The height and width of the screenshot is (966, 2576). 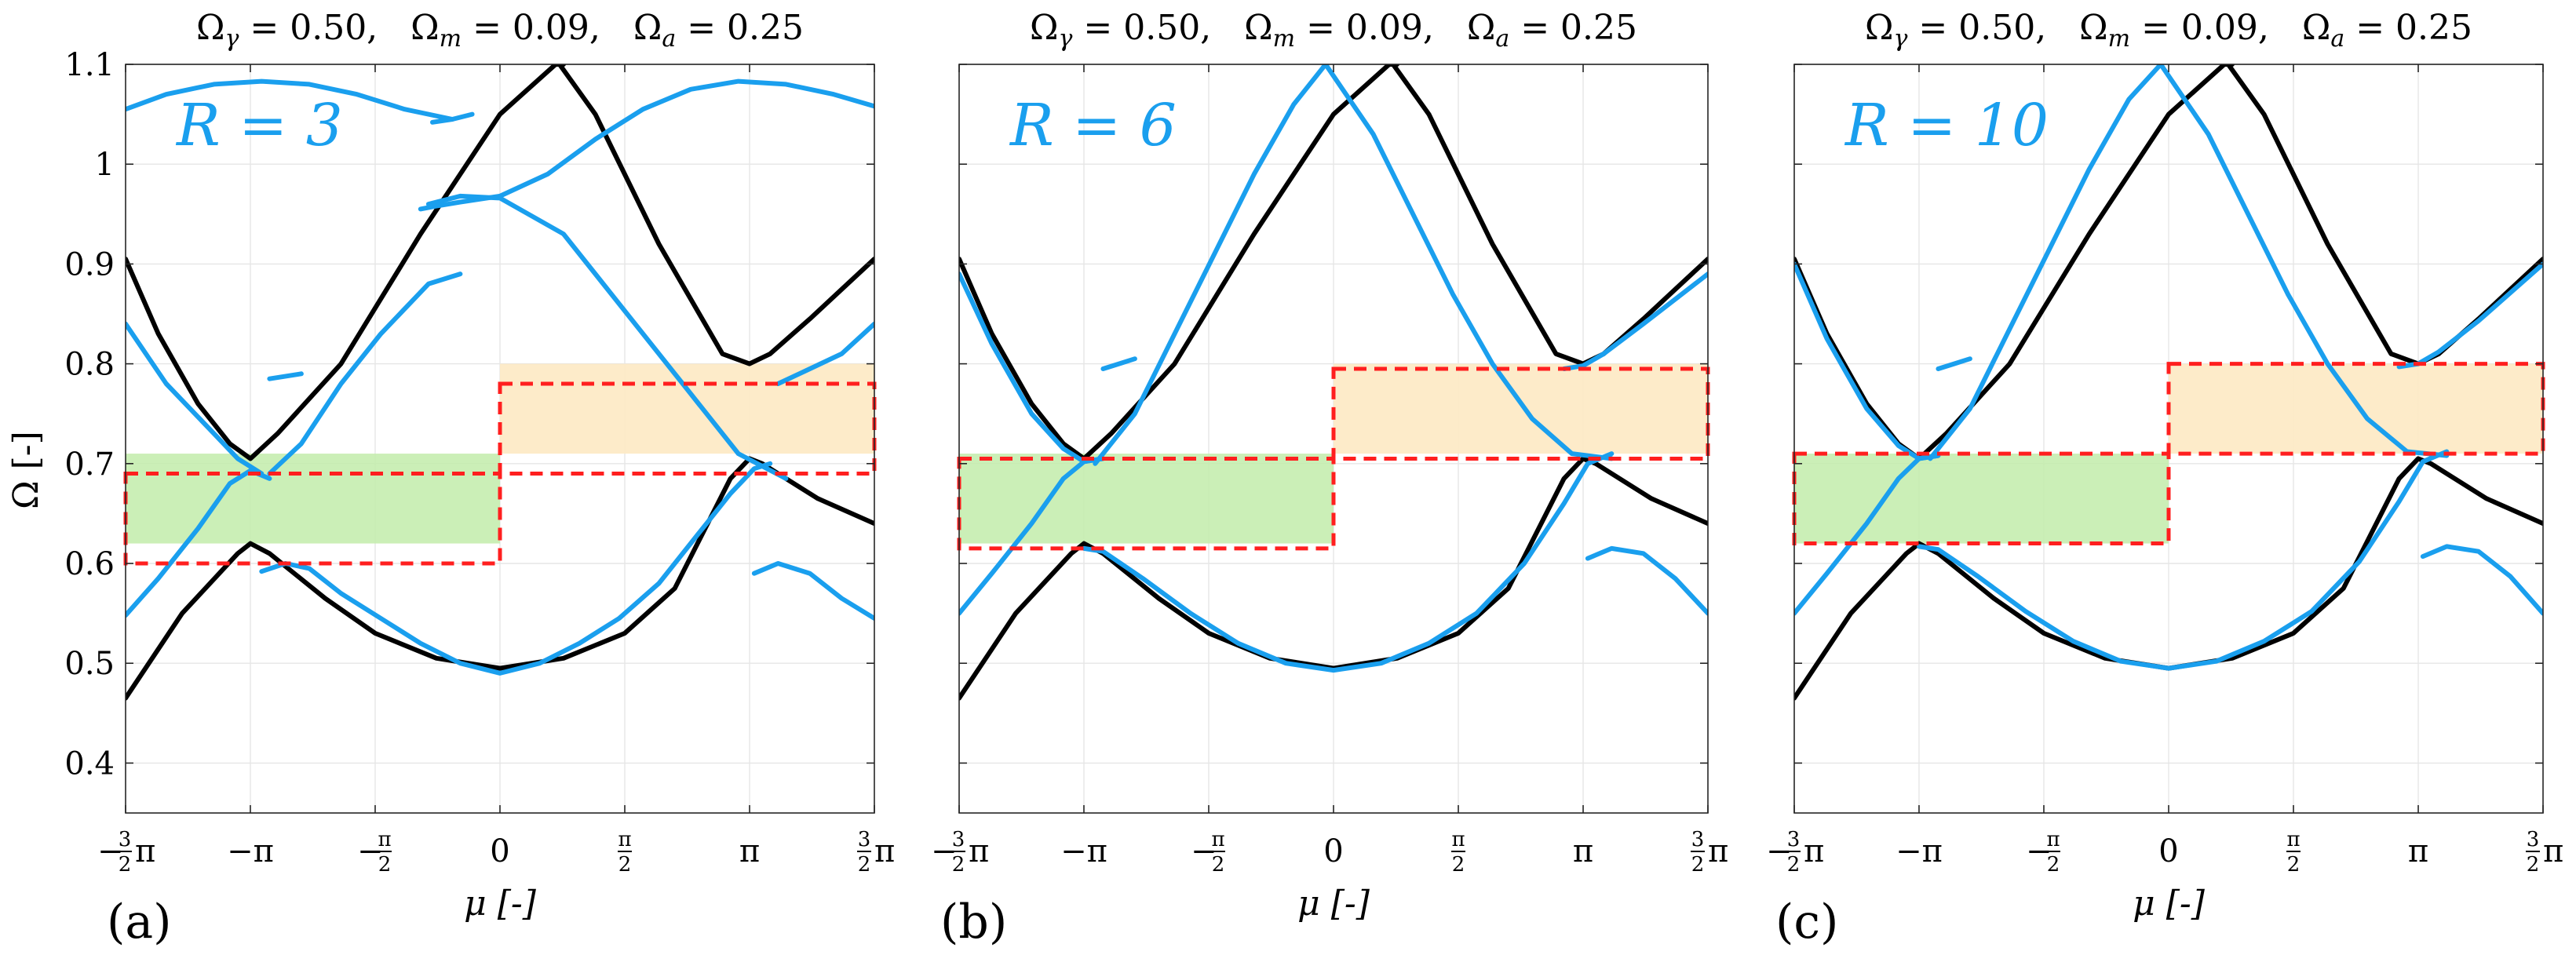 What do you see at coordinates (89, 465) in the screenshot?
I see `y-tick-label: 0.7` at bounding box center [89, 465].